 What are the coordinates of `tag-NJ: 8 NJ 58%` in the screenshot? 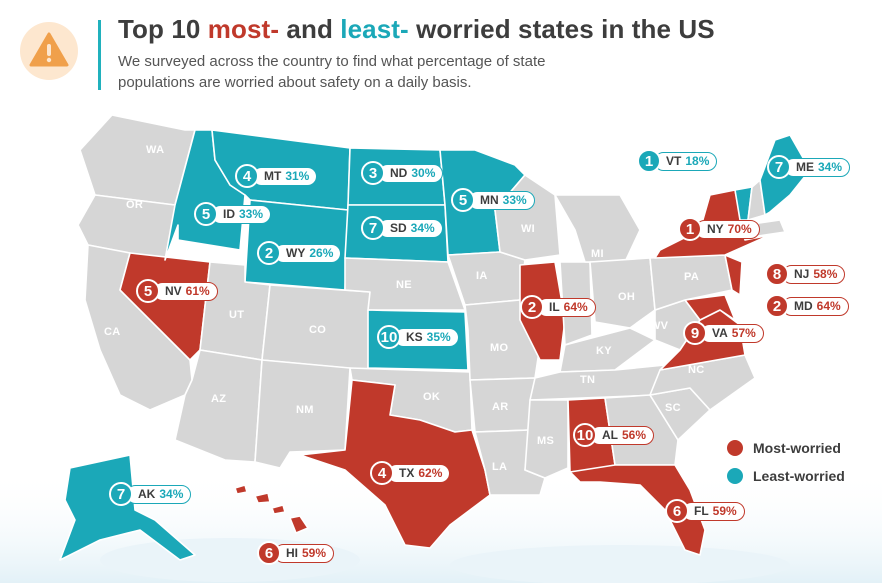 It's located at (805, 274).